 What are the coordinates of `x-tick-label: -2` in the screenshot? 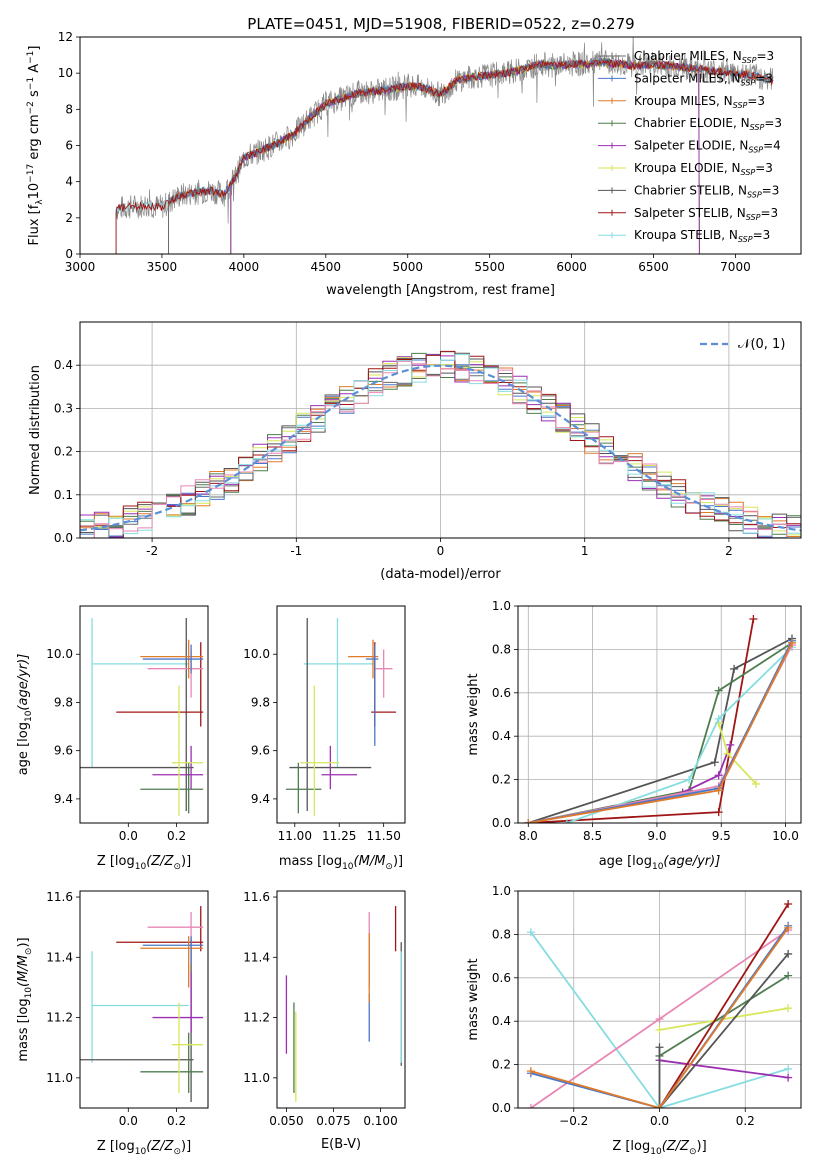 It's located at (152, 551).